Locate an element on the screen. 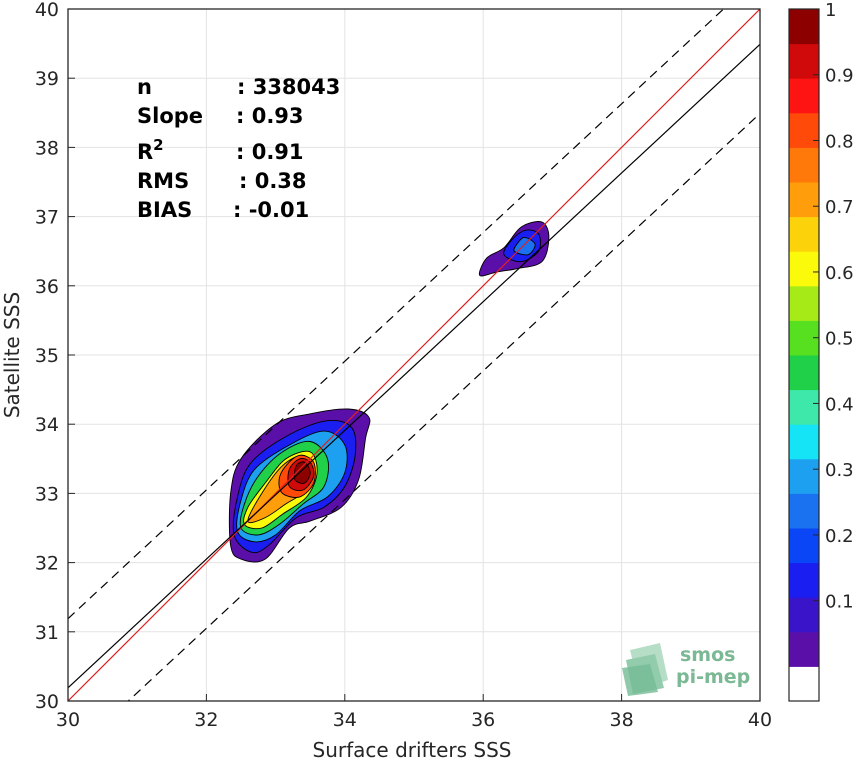 The image size is (857, 764). colorbar-tick-label: 0.8 is located at coordinates (839, 141).